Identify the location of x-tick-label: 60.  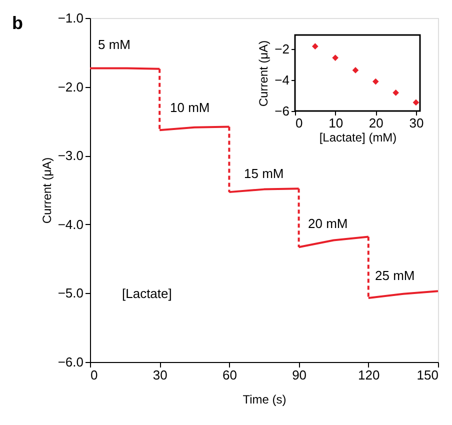
(229, 375).